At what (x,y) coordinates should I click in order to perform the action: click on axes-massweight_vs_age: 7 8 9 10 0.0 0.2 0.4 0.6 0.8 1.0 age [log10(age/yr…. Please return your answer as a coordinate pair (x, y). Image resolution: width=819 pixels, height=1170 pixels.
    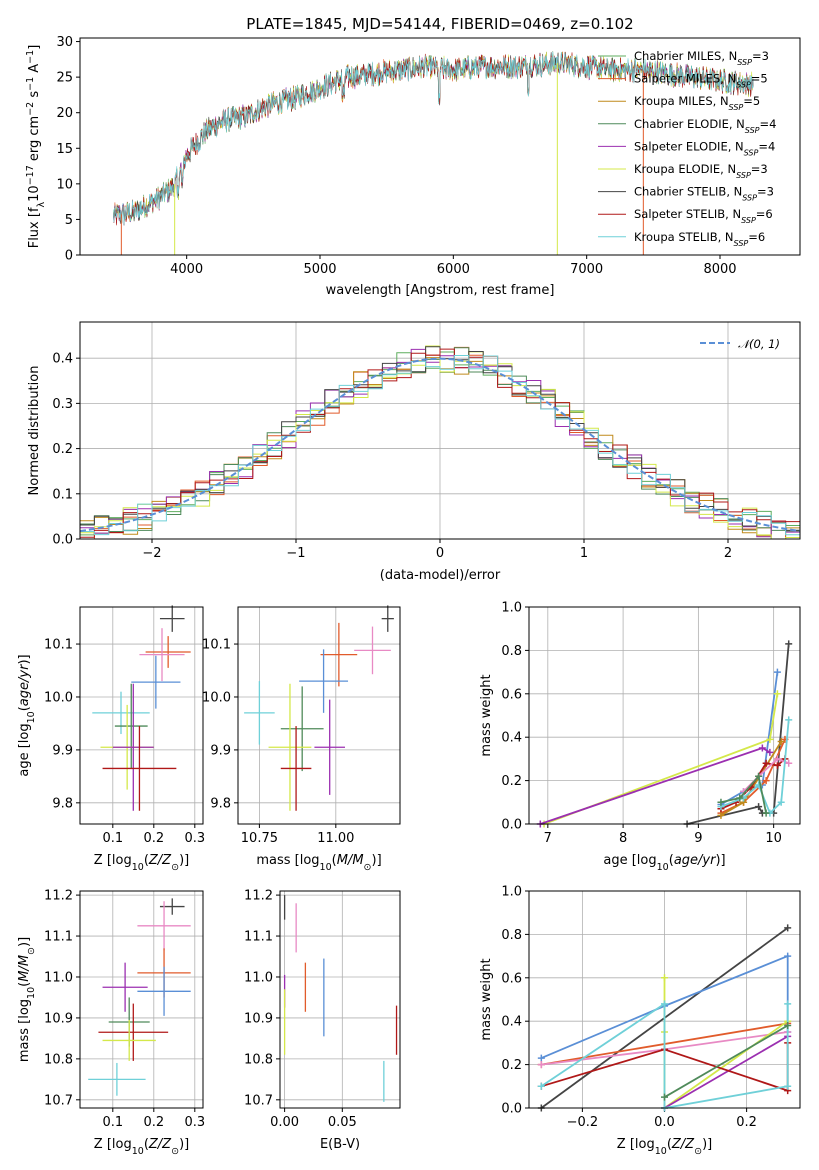
    Looking at the image, I should click on (640, 737).